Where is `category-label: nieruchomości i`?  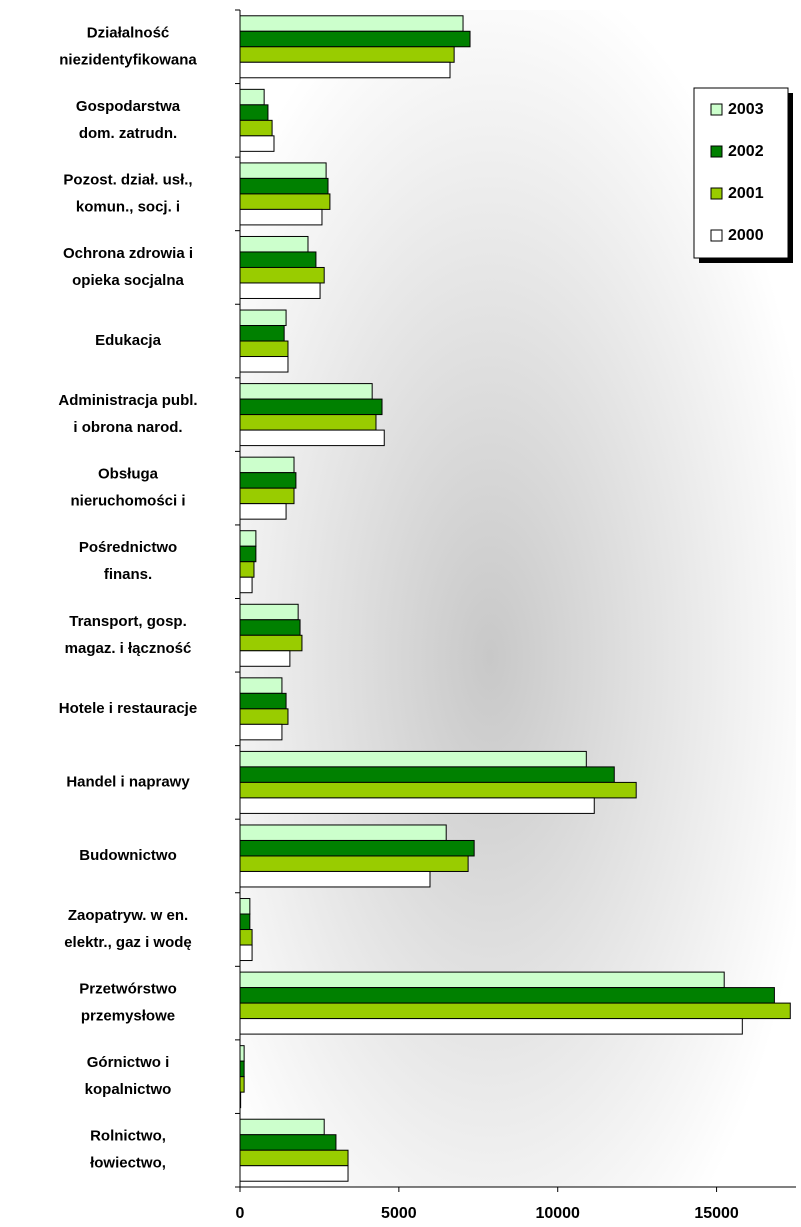 category-label: nieruchomości i is located at coordinates (127, 501).